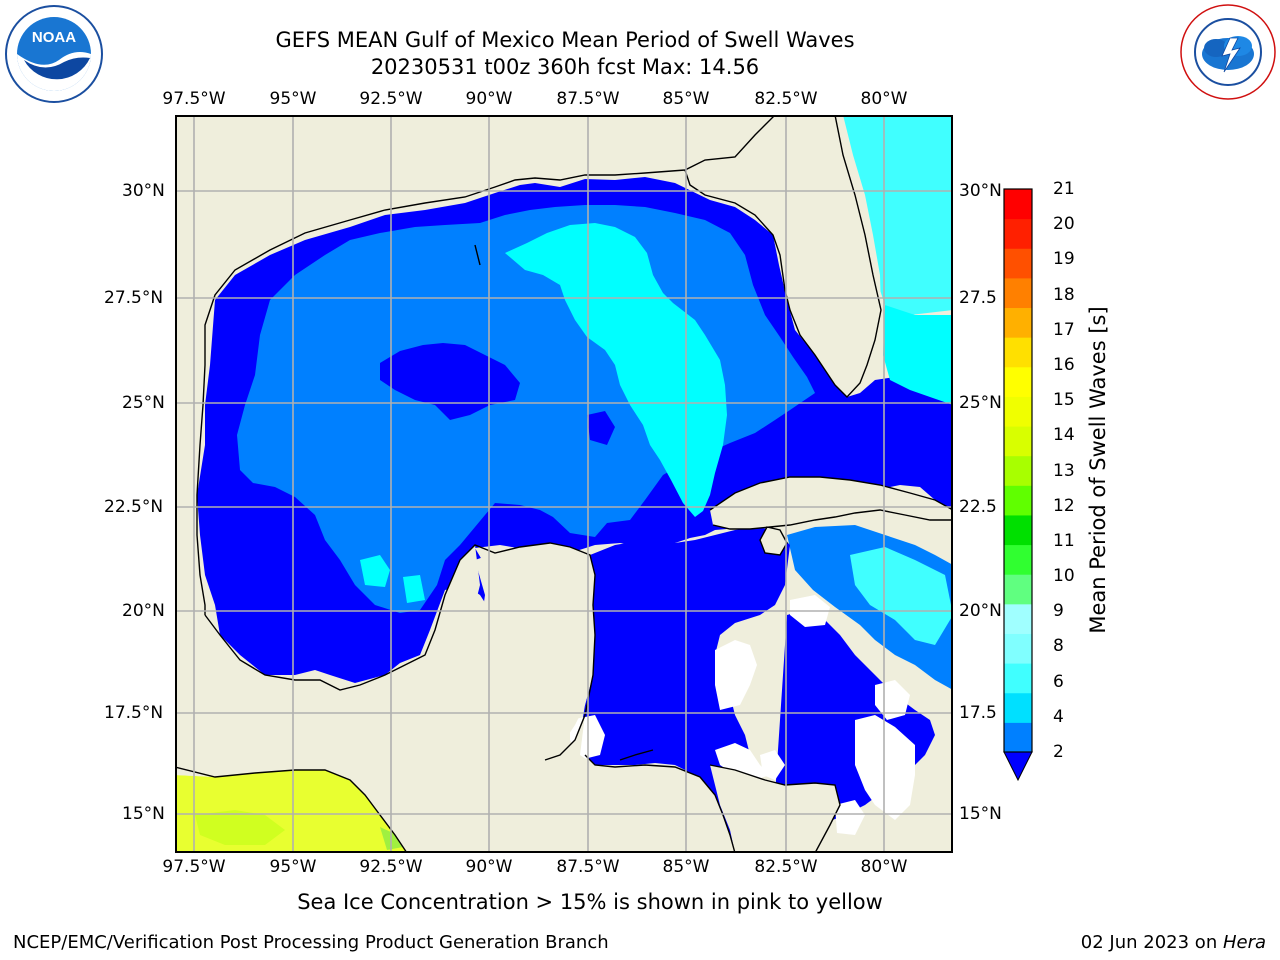 The height and width of the screenshot is (960, 1280). What do you see at coordinates (1064, 294) in the screenshot?
I see `colorbar-tick-label: 18` at bounding box center [1064, 294].